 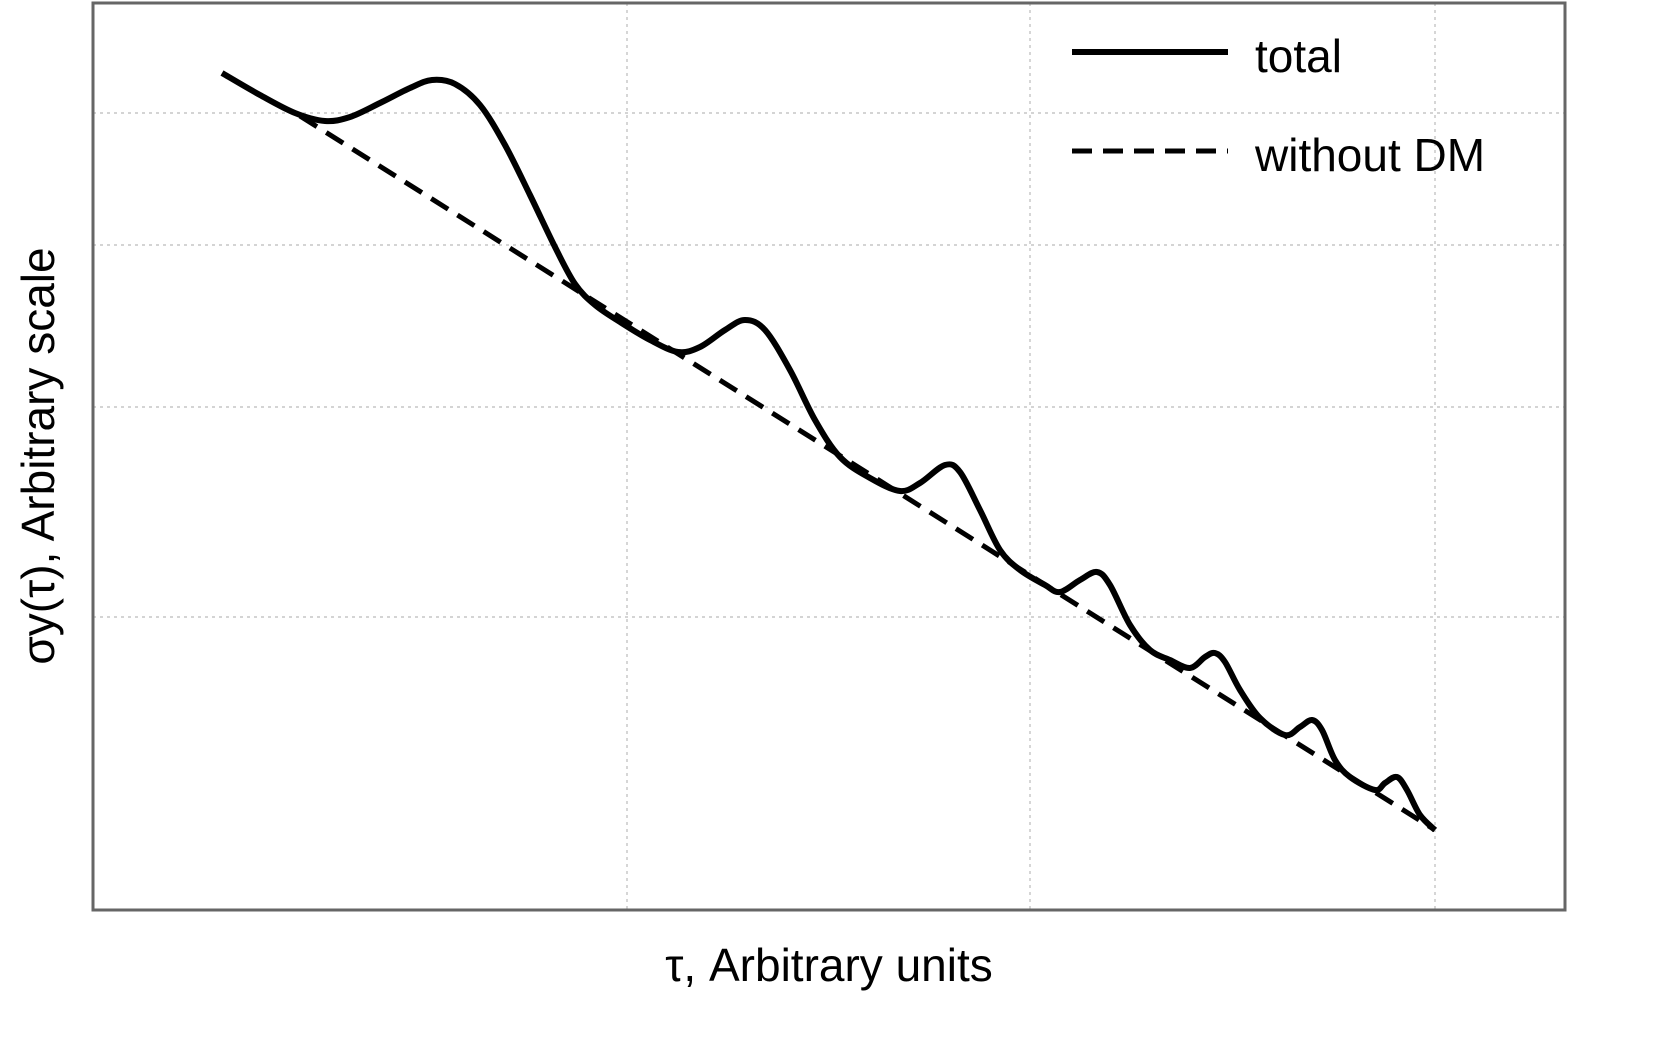 What do you see at coordinates (829, 965) in the screenshot?
I see `x-axis-label: τ, Arbitrary units` at bounding box center [829, 965].